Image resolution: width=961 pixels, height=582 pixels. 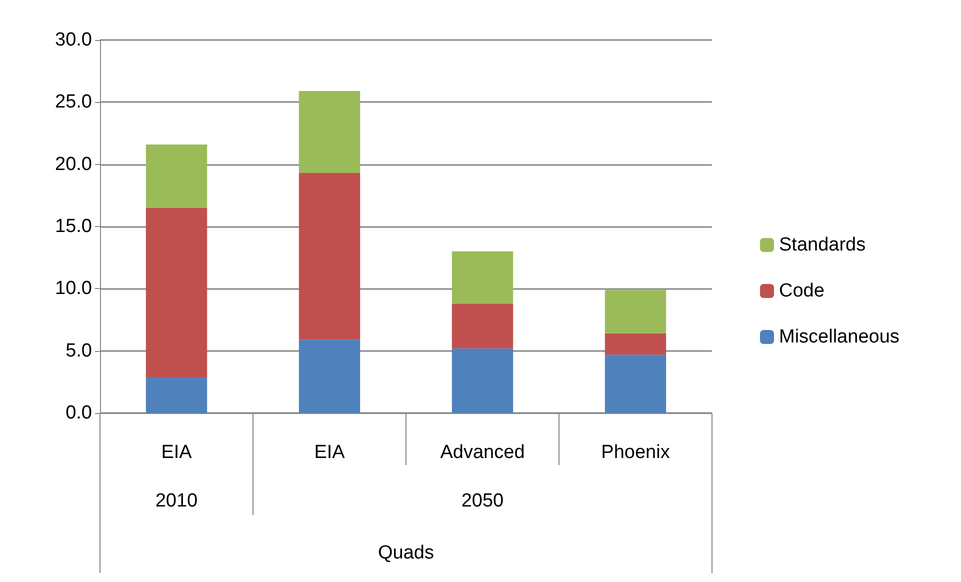 I want to click on text: 2010, so click(x=176, y=501).